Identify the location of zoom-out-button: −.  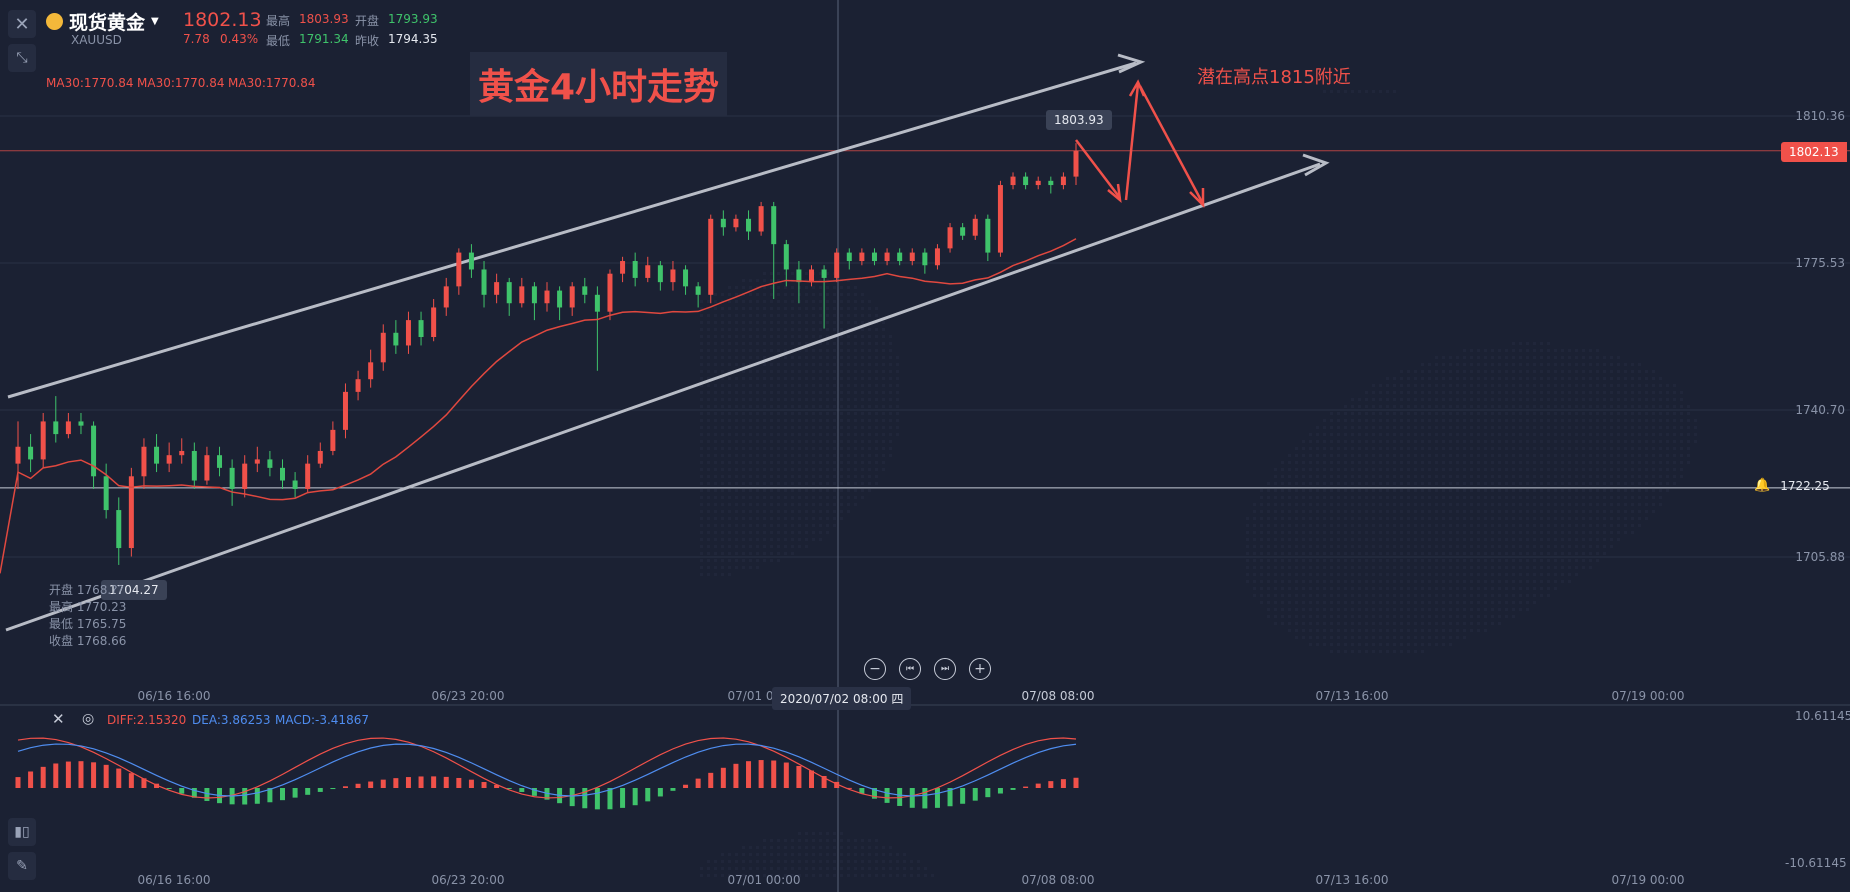
(875, 669).